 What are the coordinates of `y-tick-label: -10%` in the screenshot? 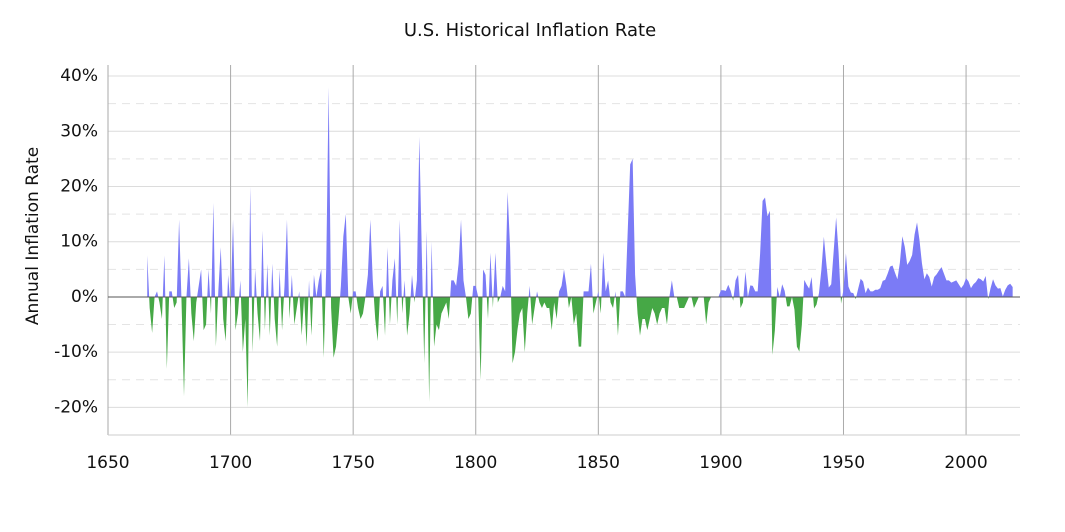 It's located at (76, 352).